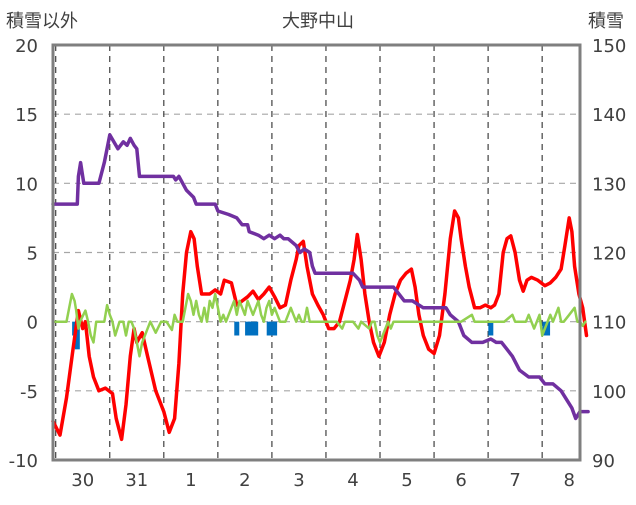  What do you see at coordinates (136, 480) in the screenshot?
I see `x-tick-label: 31` at bounding box center [136, 480].